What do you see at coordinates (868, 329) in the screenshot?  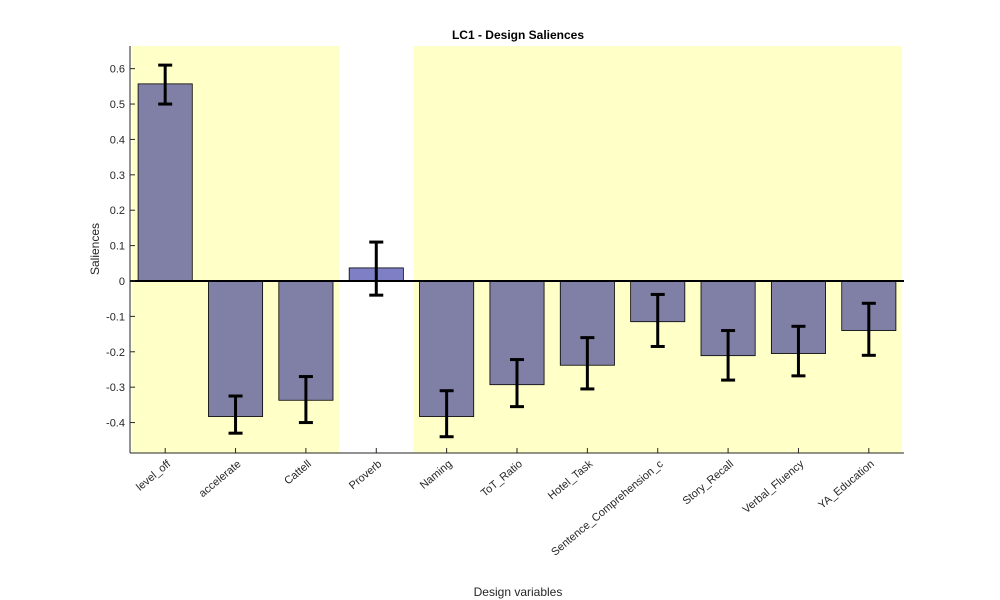 I see `error-bar-YA_Education` at bounding box center [868, 329].